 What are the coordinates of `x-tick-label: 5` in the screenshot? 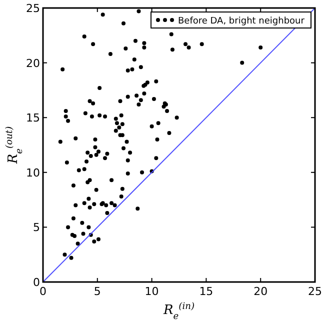 It's located at (97, 291).